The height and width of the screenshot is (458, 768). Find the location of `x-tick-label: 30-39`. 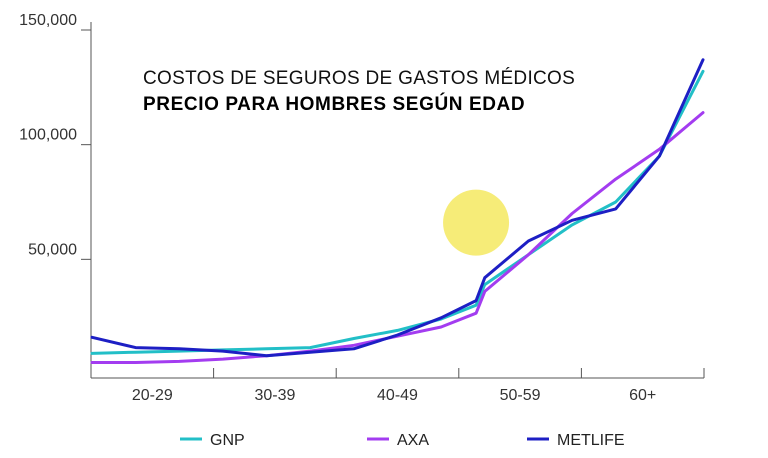

x-tick-label: 30-39 is located at coordinates (274, 395).